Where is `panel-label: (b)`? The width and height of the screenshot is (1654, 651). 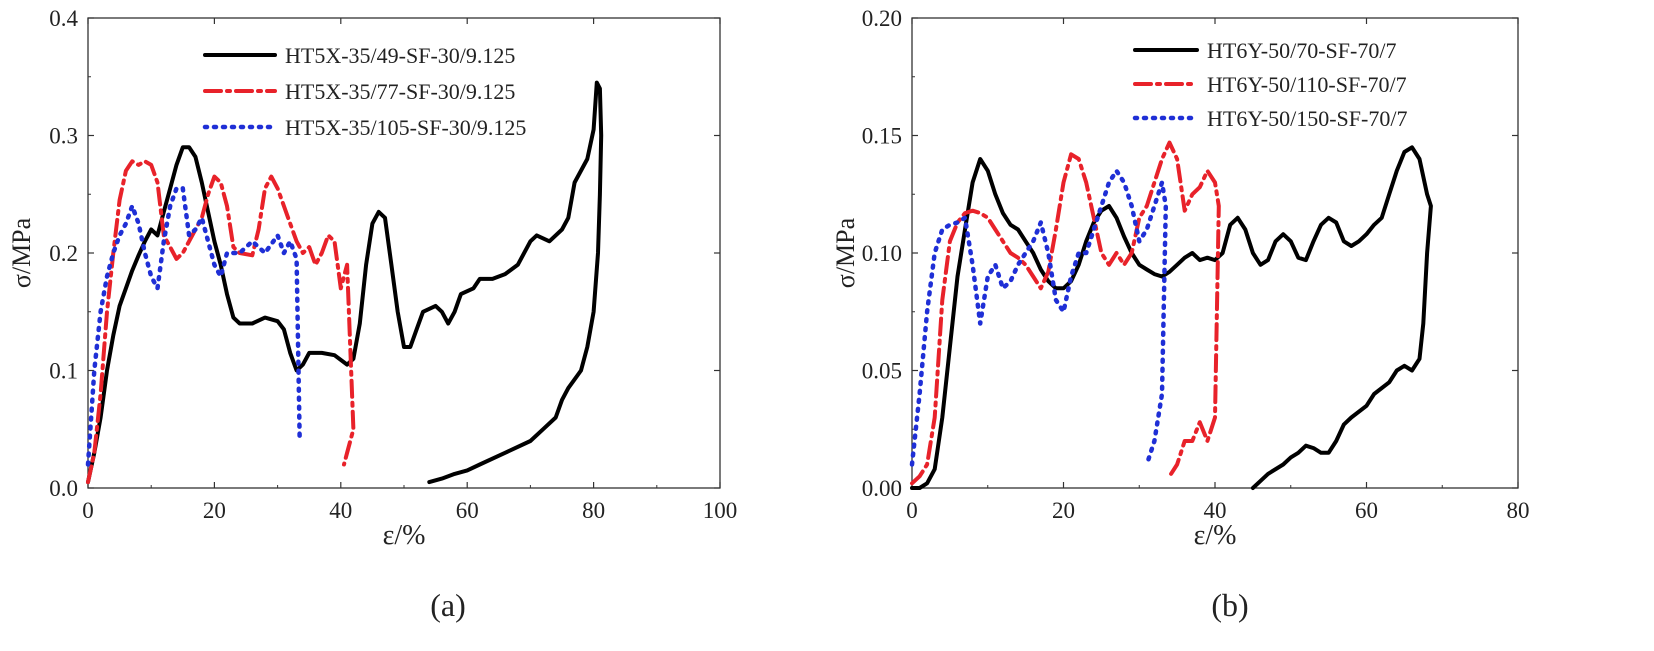 panel-label: (b) is located at coordinates (1229, 605).